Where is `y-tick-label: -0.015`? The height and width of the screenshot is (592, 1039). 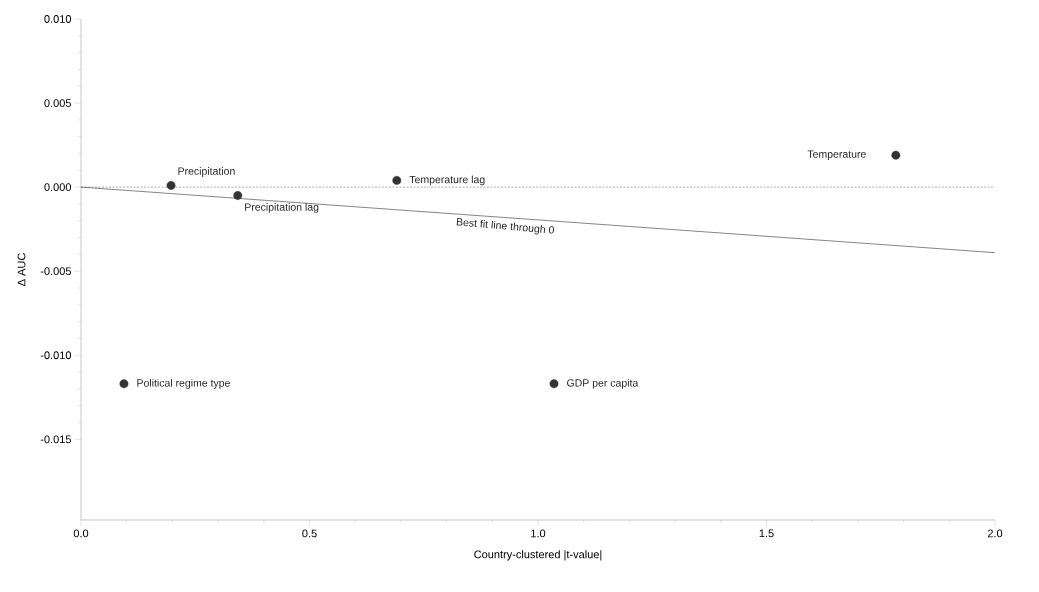
y-tick-label: -0.015 is located at coordinates (55, 439).